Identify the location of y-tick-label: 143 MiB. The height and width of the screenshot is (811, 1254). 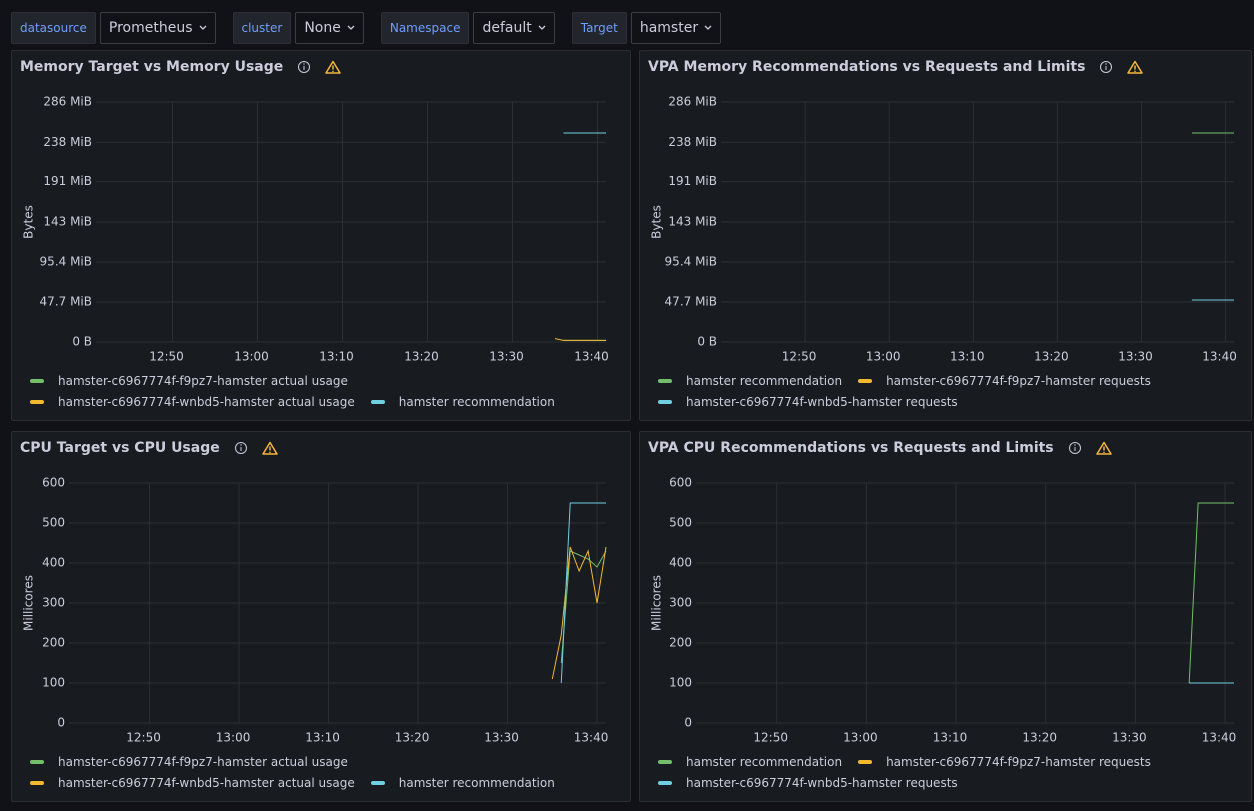
(692, 222).